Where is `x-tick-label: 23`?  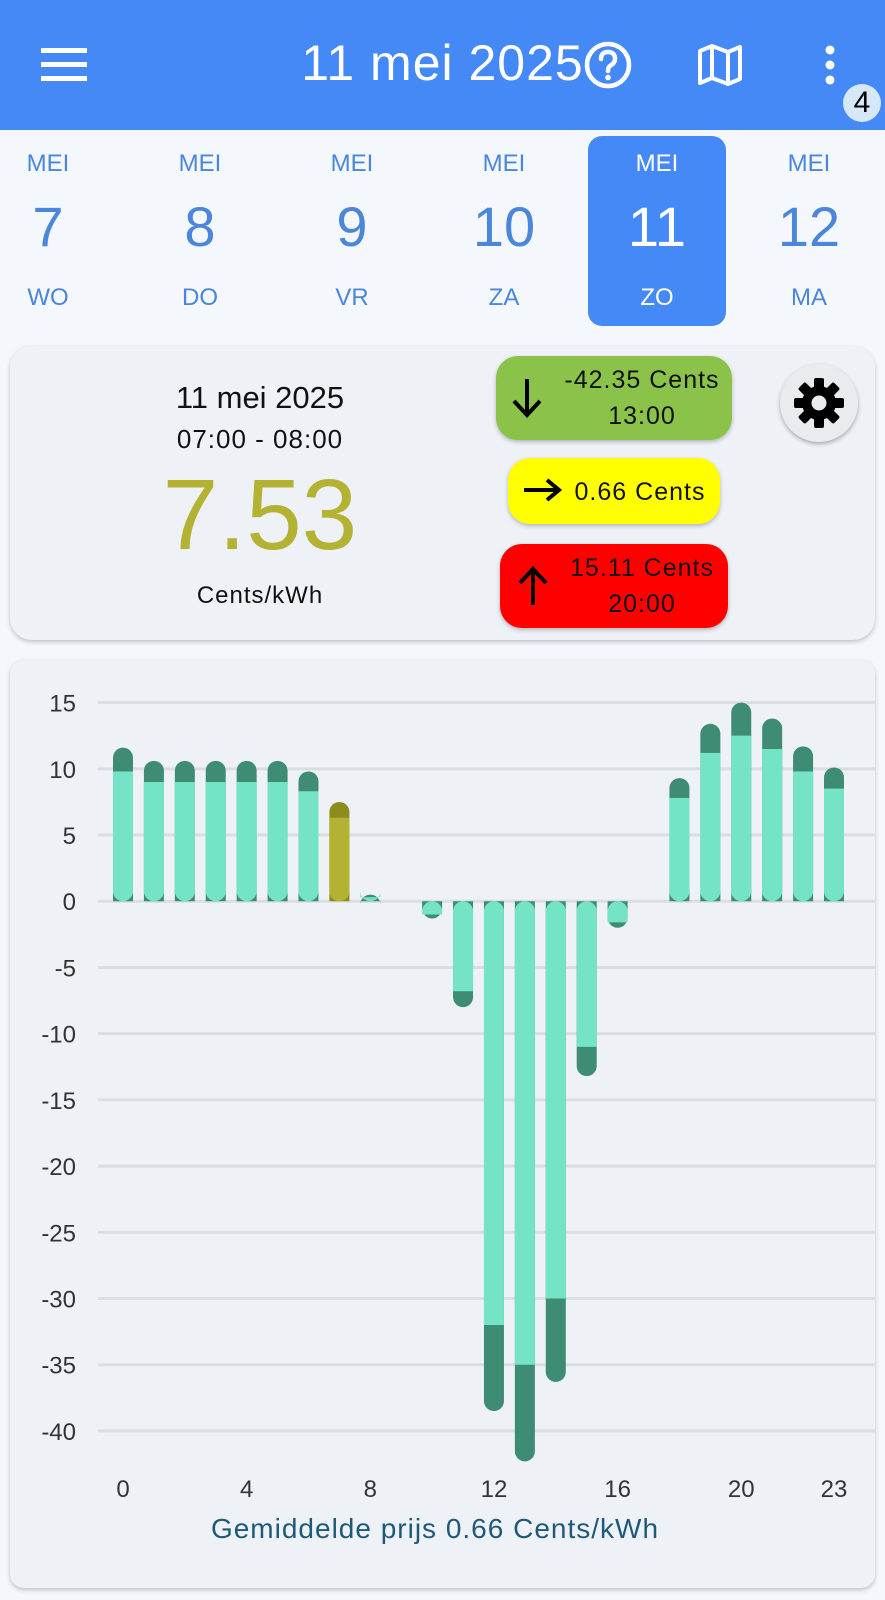
x-tick-label: 23 is located at coordinates (834, 1489).